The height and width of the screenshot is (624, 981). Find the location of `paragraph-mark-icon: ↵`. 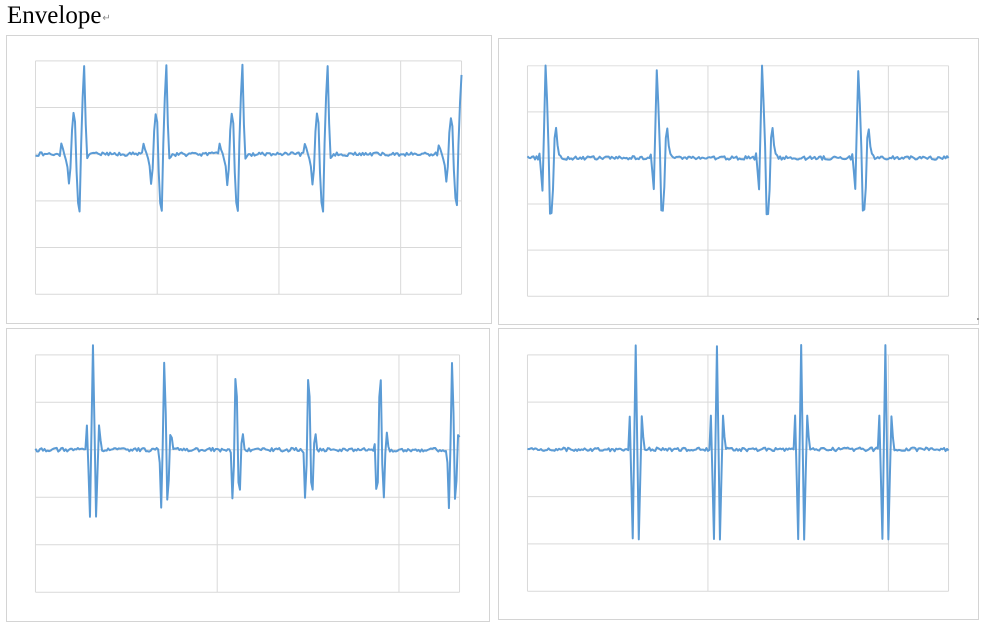

paragraph-mark-icon: ↵ is located at coordinates (106, 18).